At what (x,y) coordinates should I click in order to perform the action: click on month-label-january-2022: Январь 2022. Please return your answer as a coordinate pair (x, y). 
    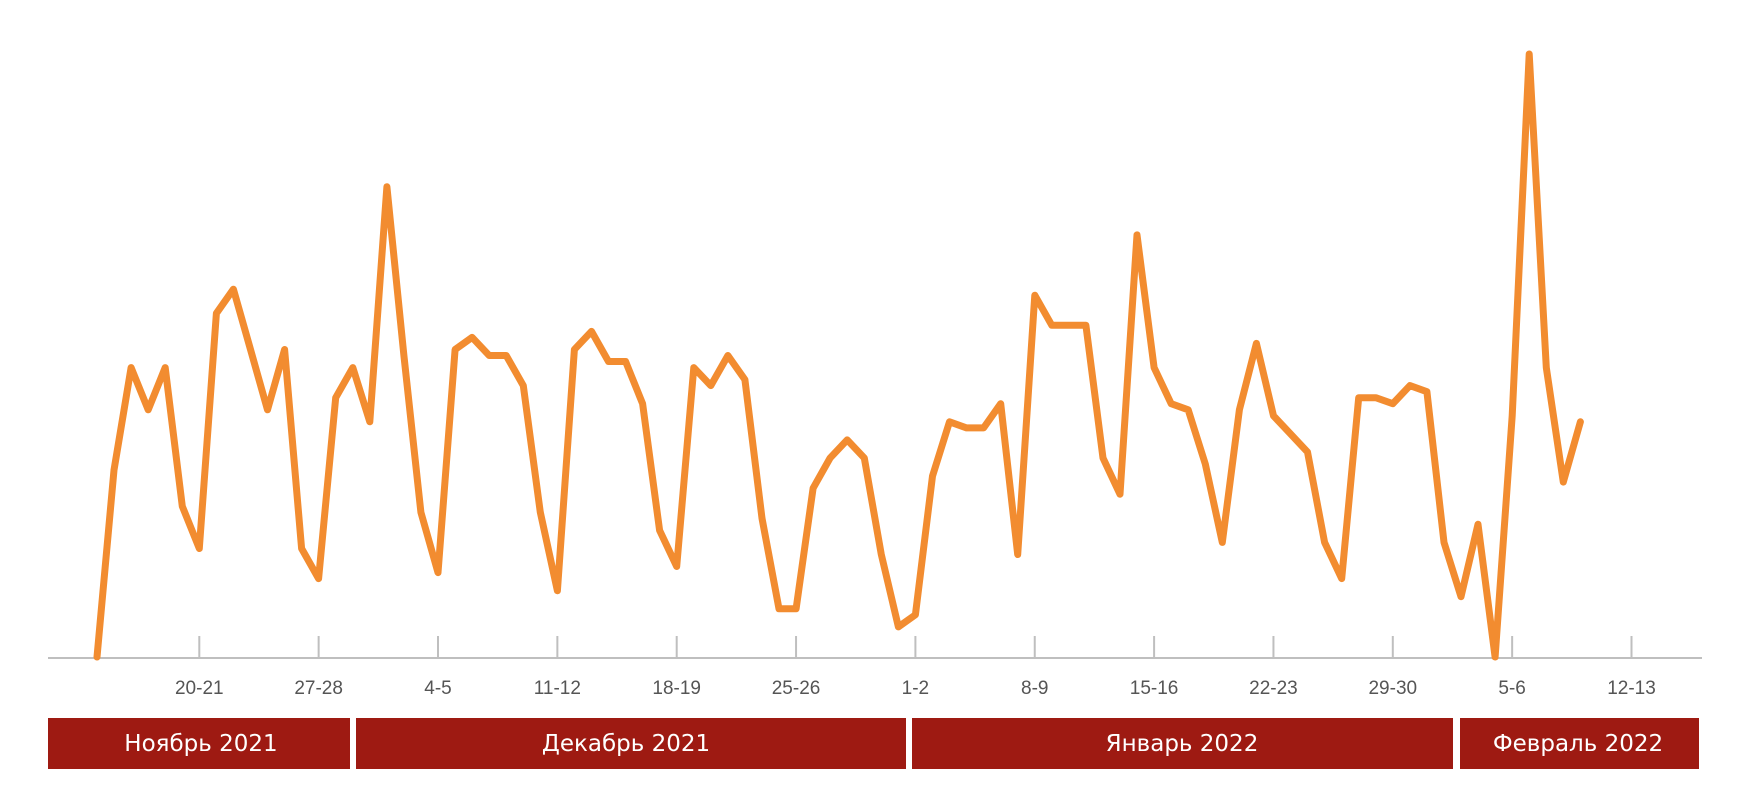
    Looking at the image, I should click on (1182, 744).